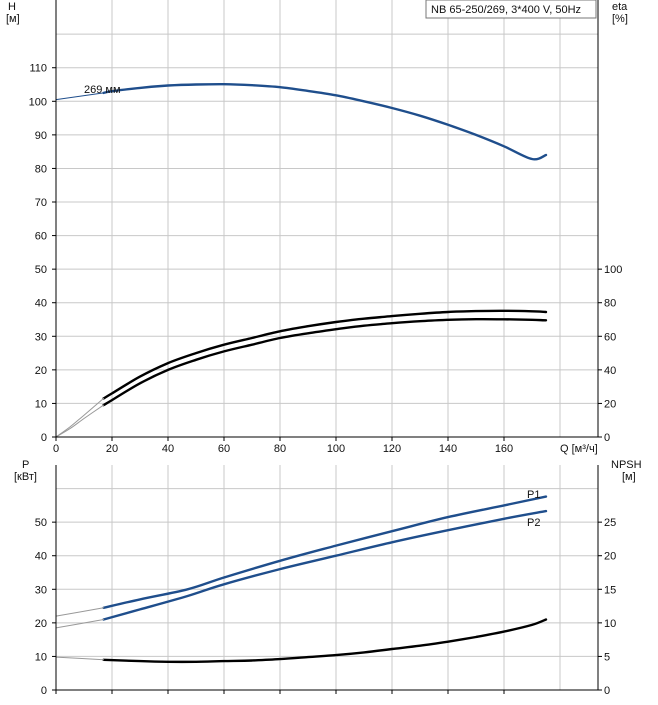 The width and height of the screenshot is (658, 705). Describe the element at coordinates (336, 449) in the screenshot. I see `x-tick-label: 100` at that location.